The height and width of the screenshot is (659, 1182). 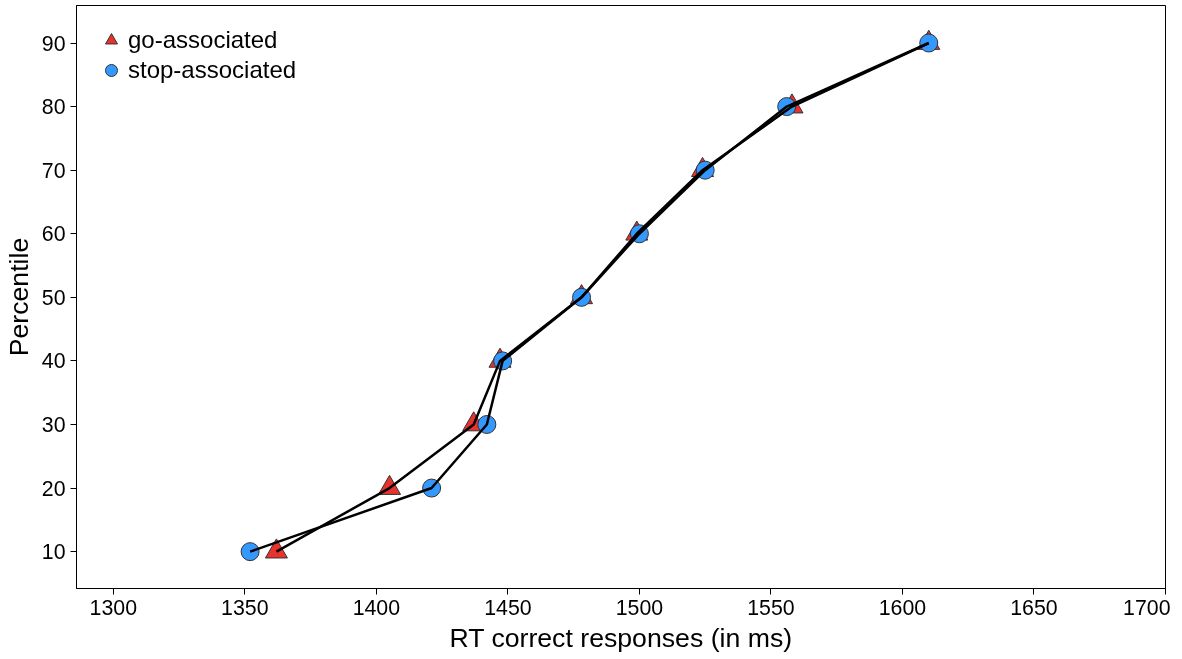 What do you see at coordinates (53, 43) in the screenshot?
I see `y-tick-label: 90` at bounding box center [53, 43].